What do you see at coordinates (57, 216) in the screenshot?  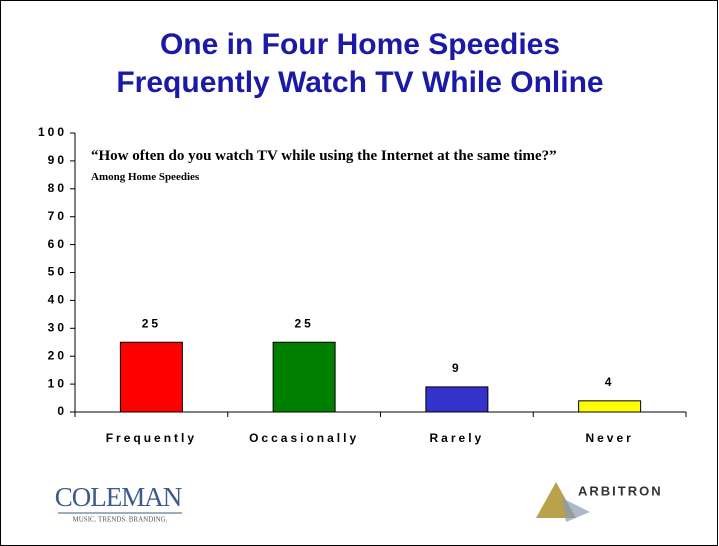 I see `y-tick-label: 70` at bounding box center [57, 216].